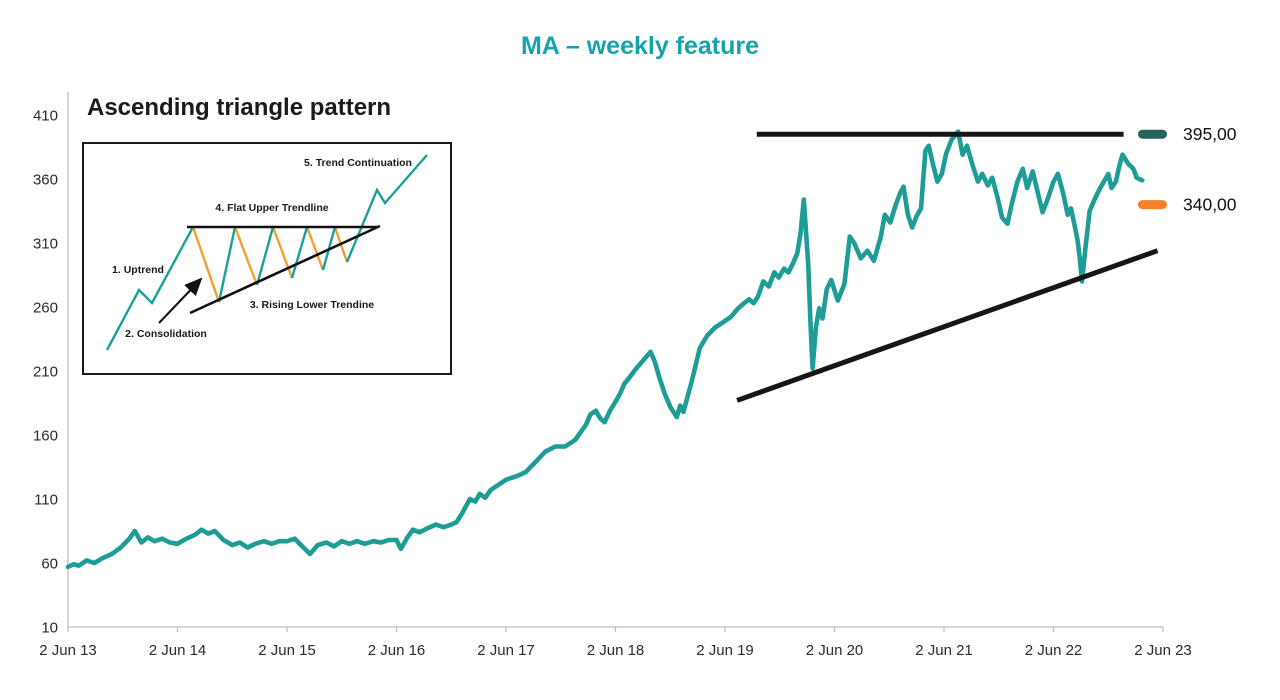 The image size is (1280, 700). I want to click on inset-label-consolidation: 2. Consolidation, so click(166, 334).